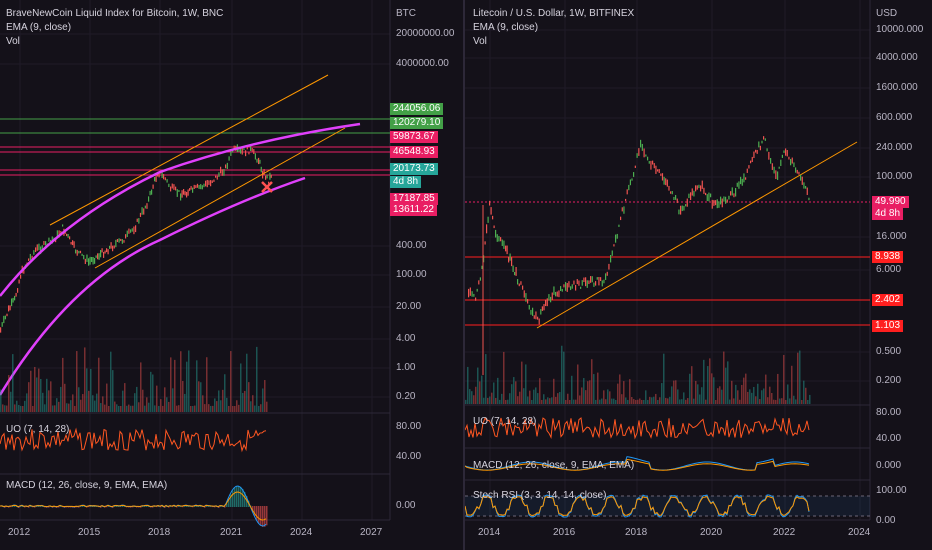 The height and width of the screenshot is (550, 932). What do you see at coordinates (13, 41) in the screenshot?
I see `left-vol-label: Vol` at bounding box center [13, 41].